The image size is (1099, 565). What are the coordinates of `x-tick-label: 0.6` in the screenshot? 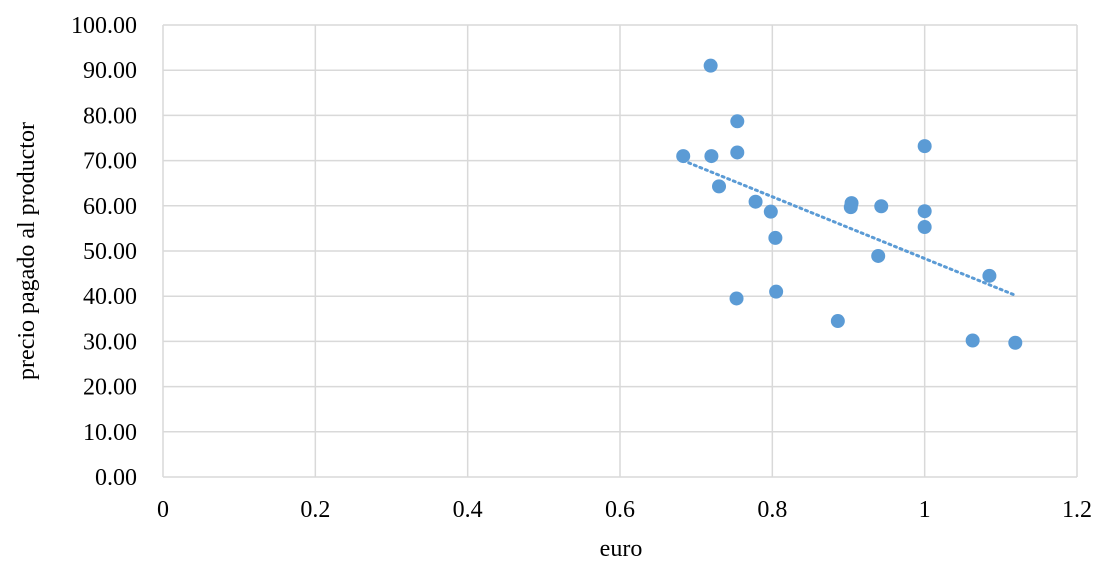 It's located at (620, 510).